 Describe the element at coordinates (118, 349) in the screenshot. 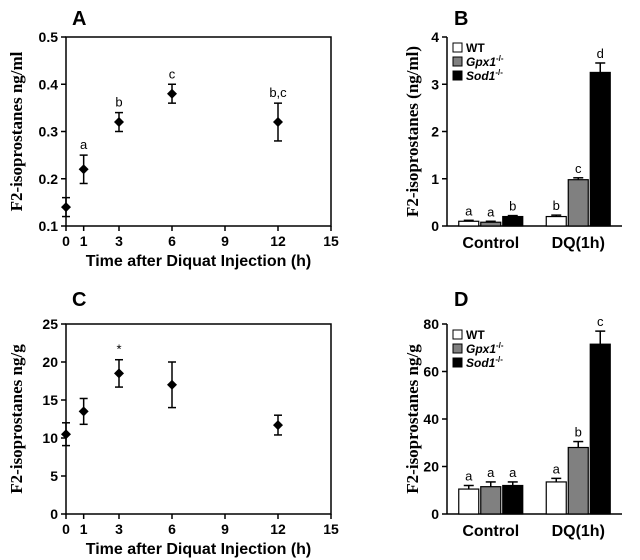

I see `significance-label-c: *` at that location.